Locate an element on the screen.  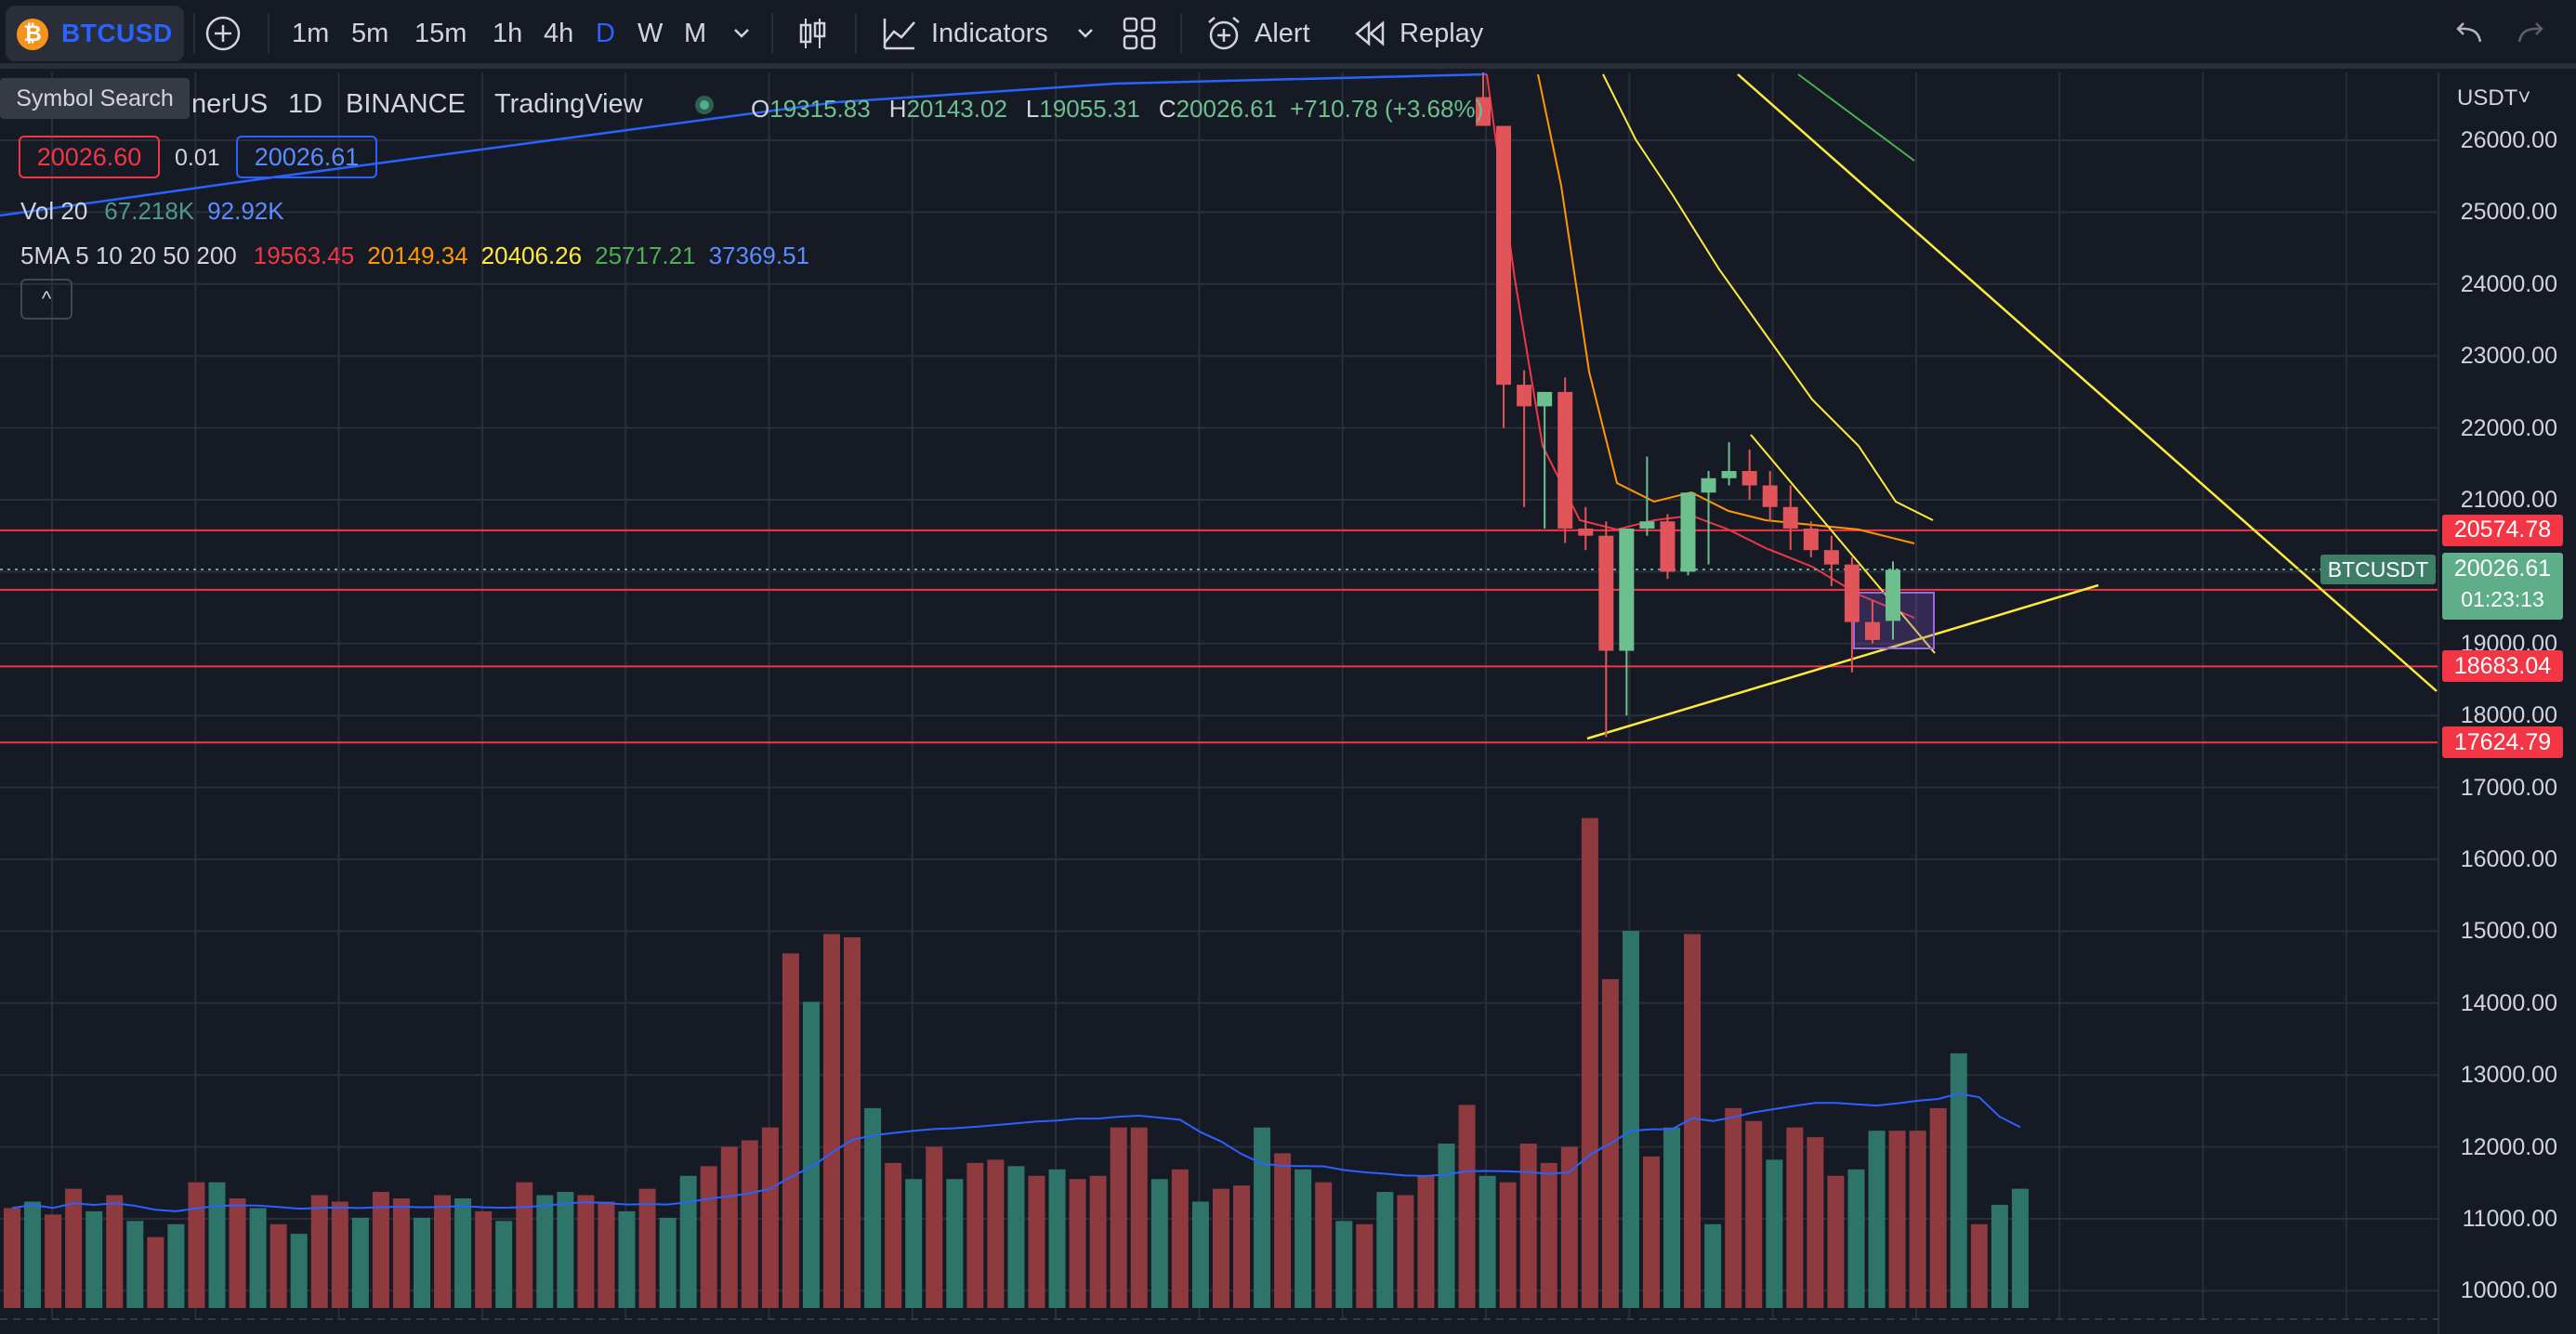
price-level-tag: 20574.78 is located at coordinates (2502, 530).